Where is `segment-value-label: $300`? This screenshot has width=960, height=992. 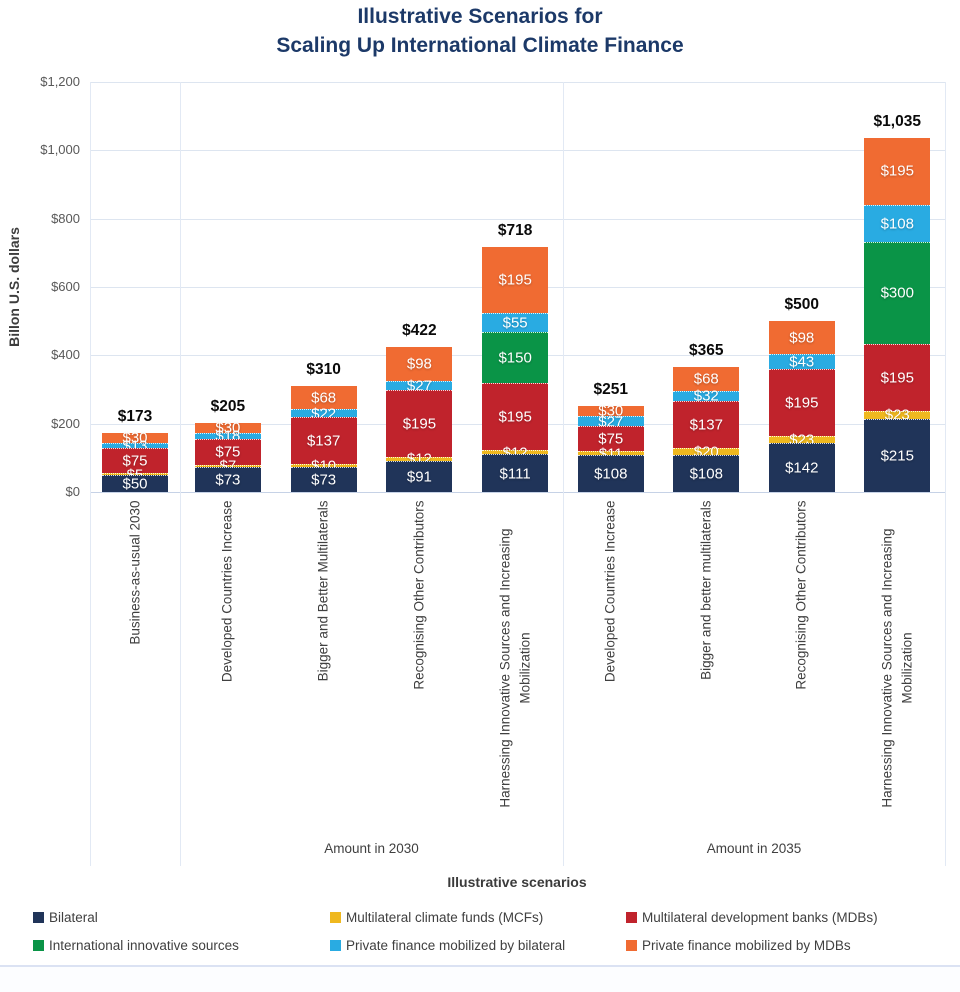 segment-value-label: $300 is located at coordinates (897, 293).